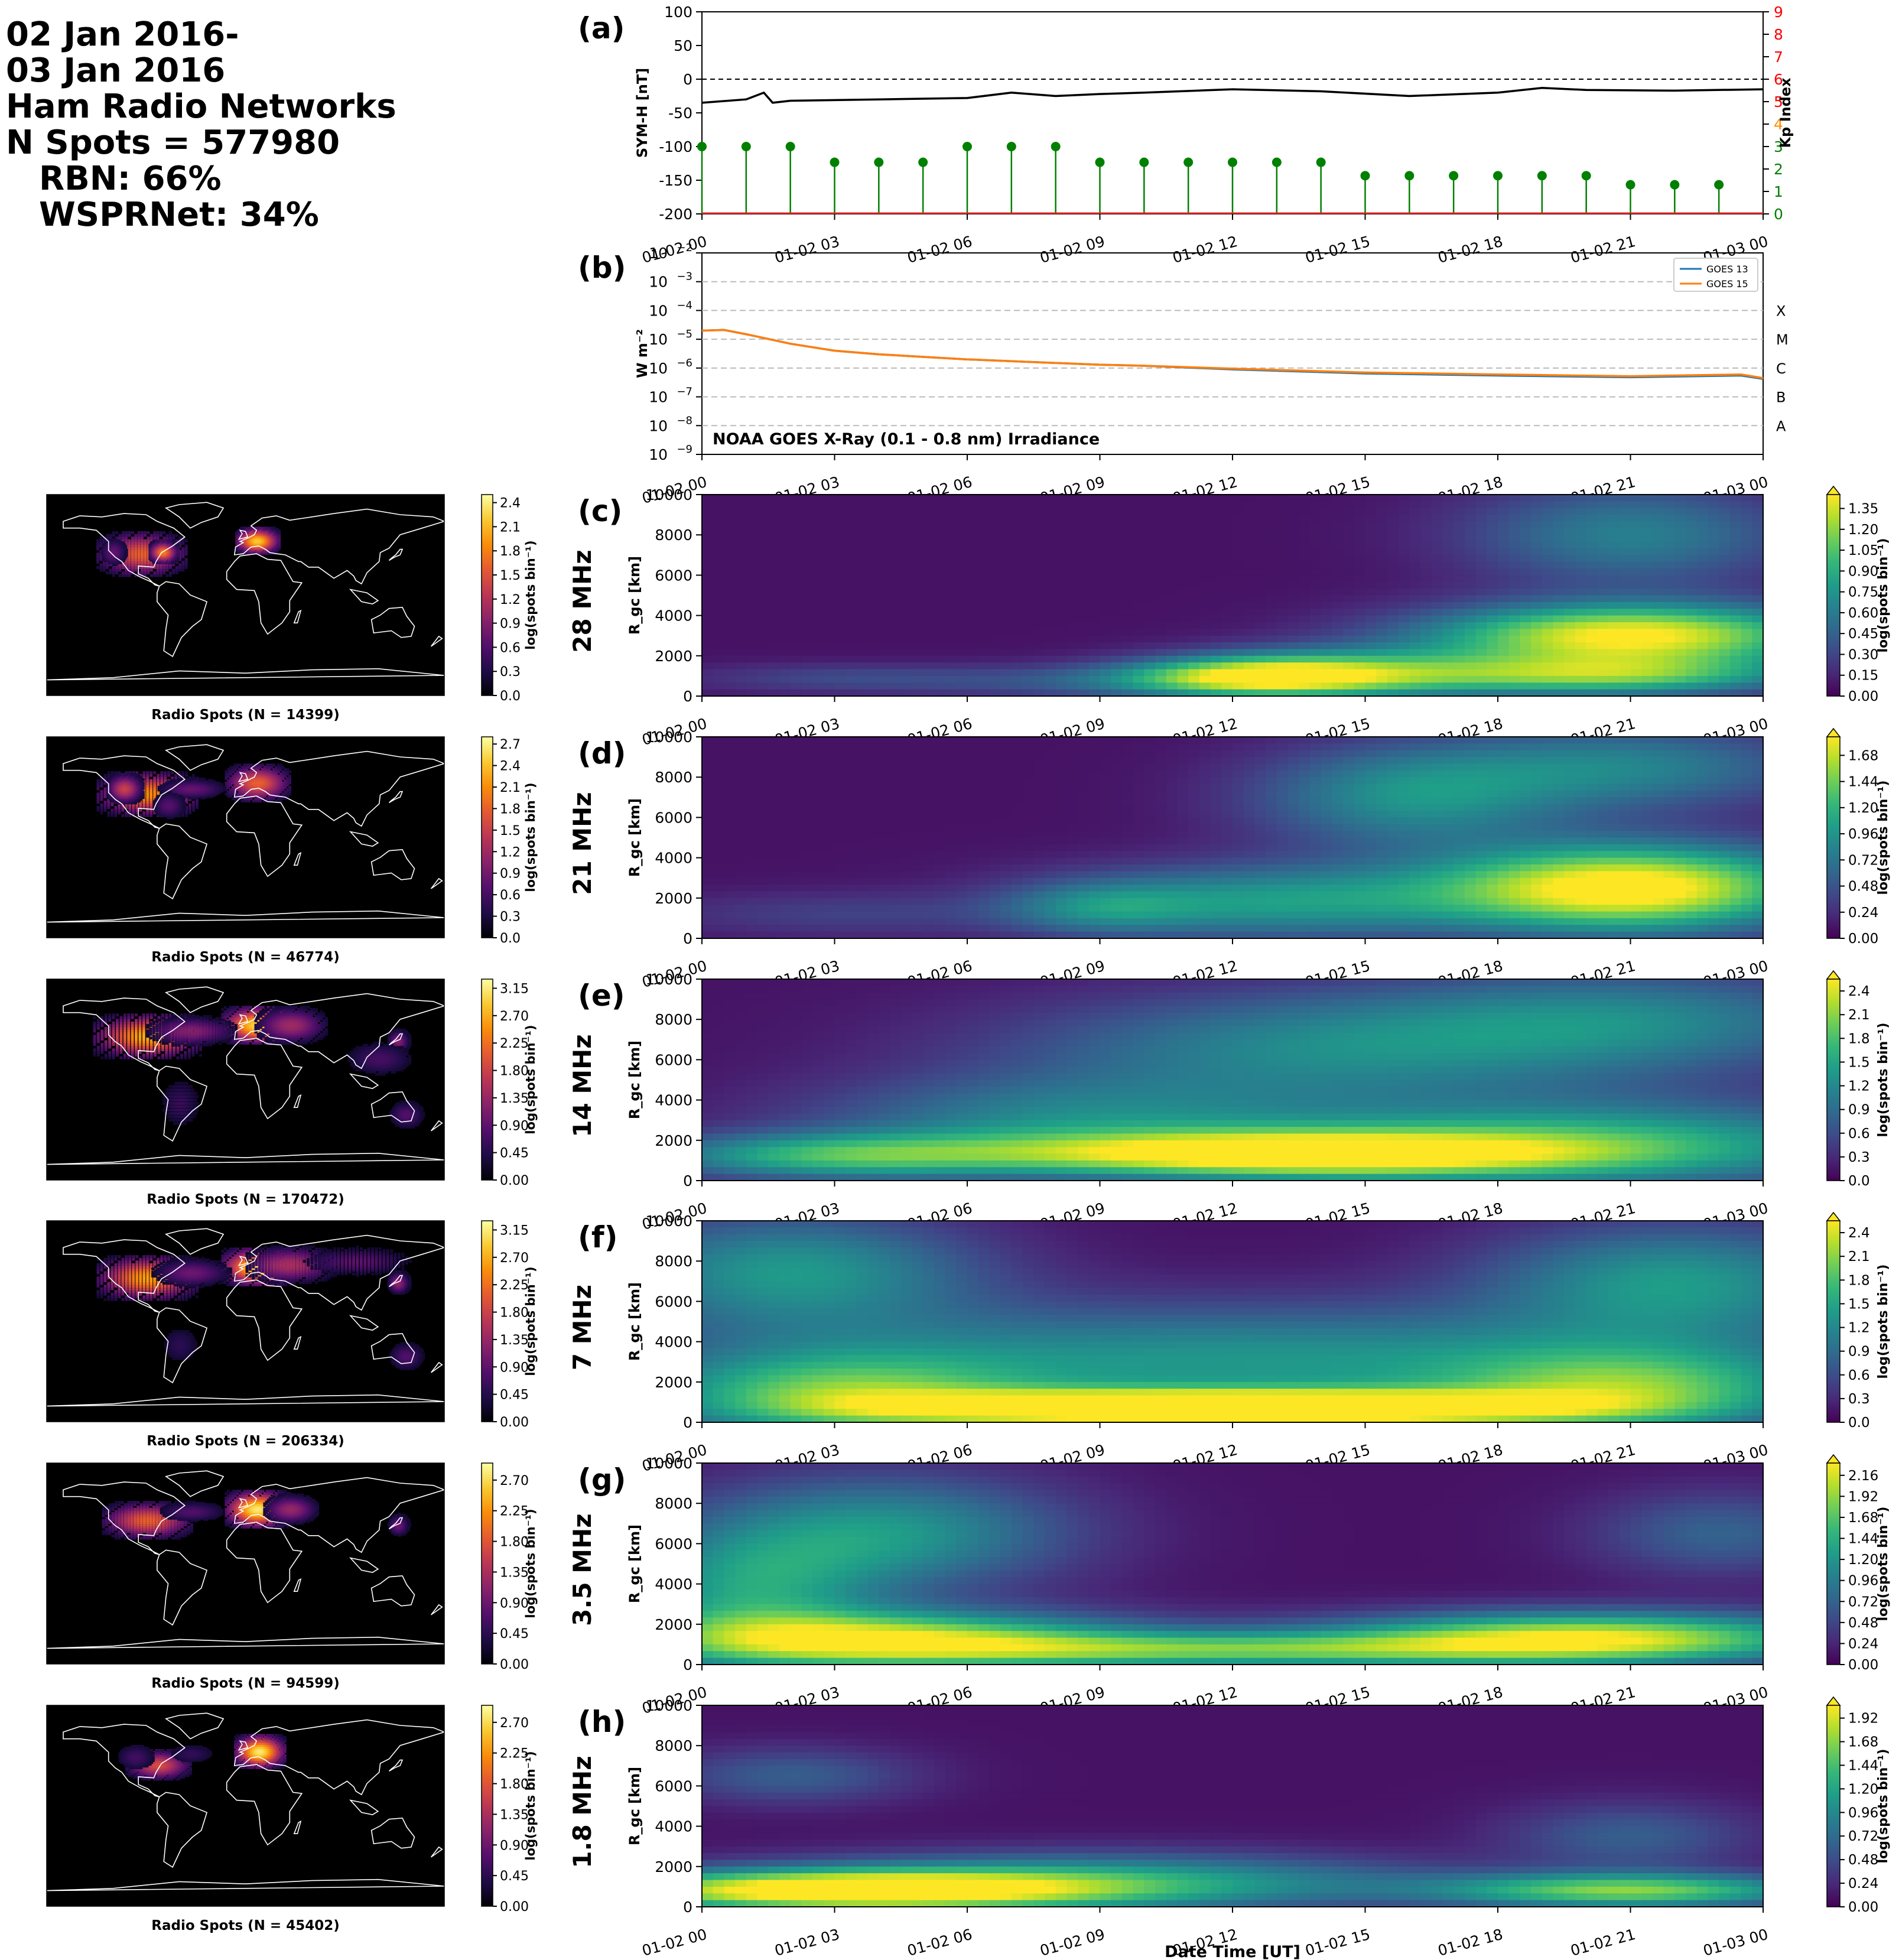  I want to click on panel-a-x-tick-label: 01-02 09, so click(1072, 249).